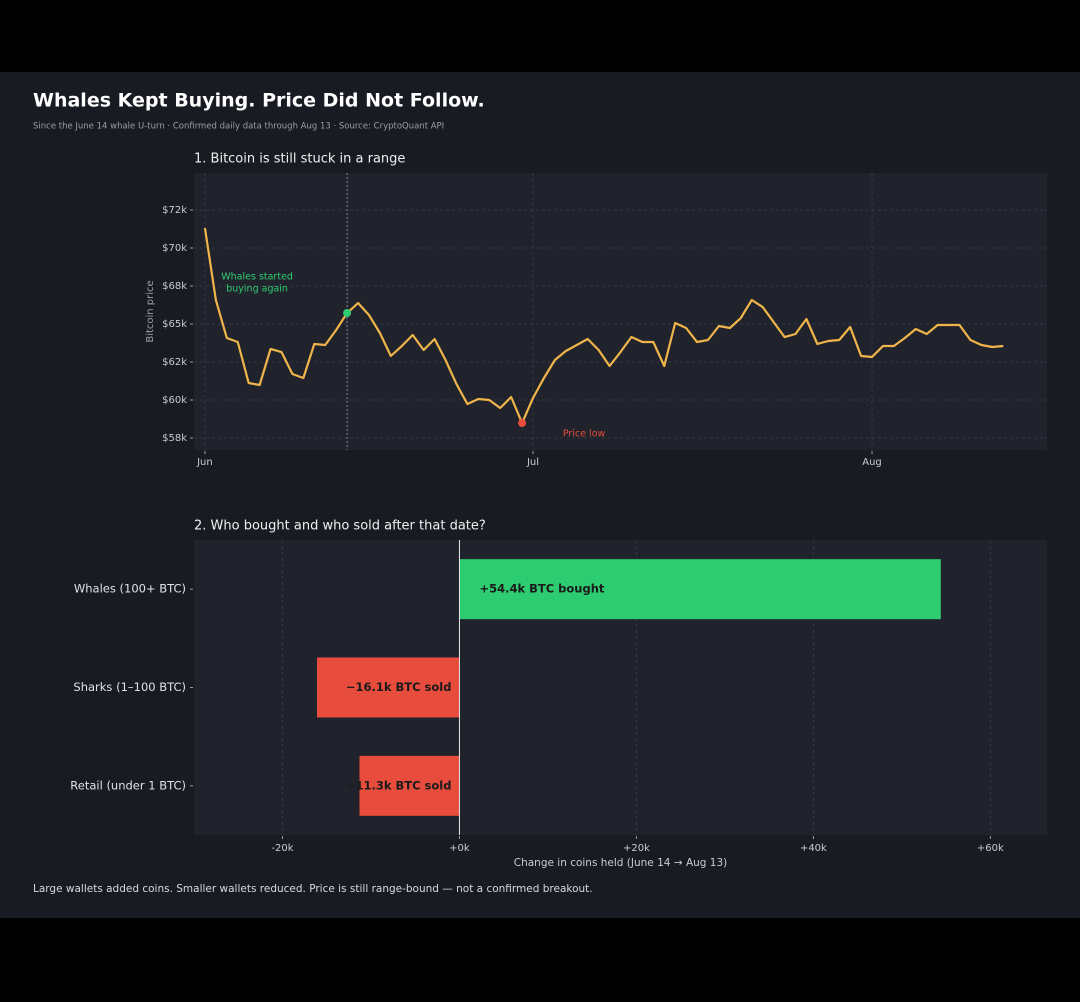 Image resolution: width=1080 pixels, height=1002 pixels. Describe the element at coordinates (399, 785) in the screenshot. I see `value-label: −11.3k BTC sold` at that location.